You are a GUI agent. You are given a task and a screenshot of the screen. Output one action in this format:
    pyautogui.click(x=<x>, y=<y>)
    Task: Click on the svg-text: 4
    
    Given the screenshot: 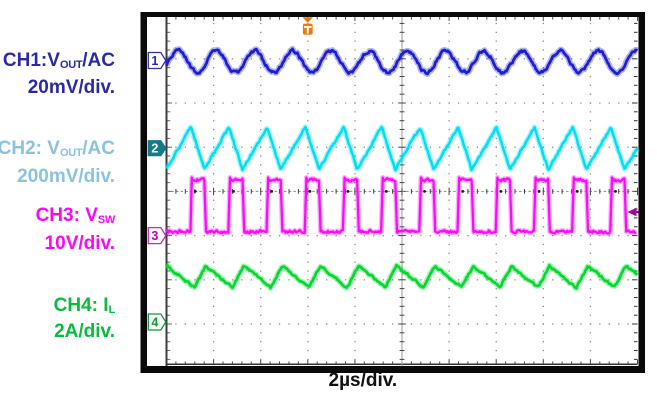 What is the action you would take?
    pyautogui.click(x=154, y=322)
    